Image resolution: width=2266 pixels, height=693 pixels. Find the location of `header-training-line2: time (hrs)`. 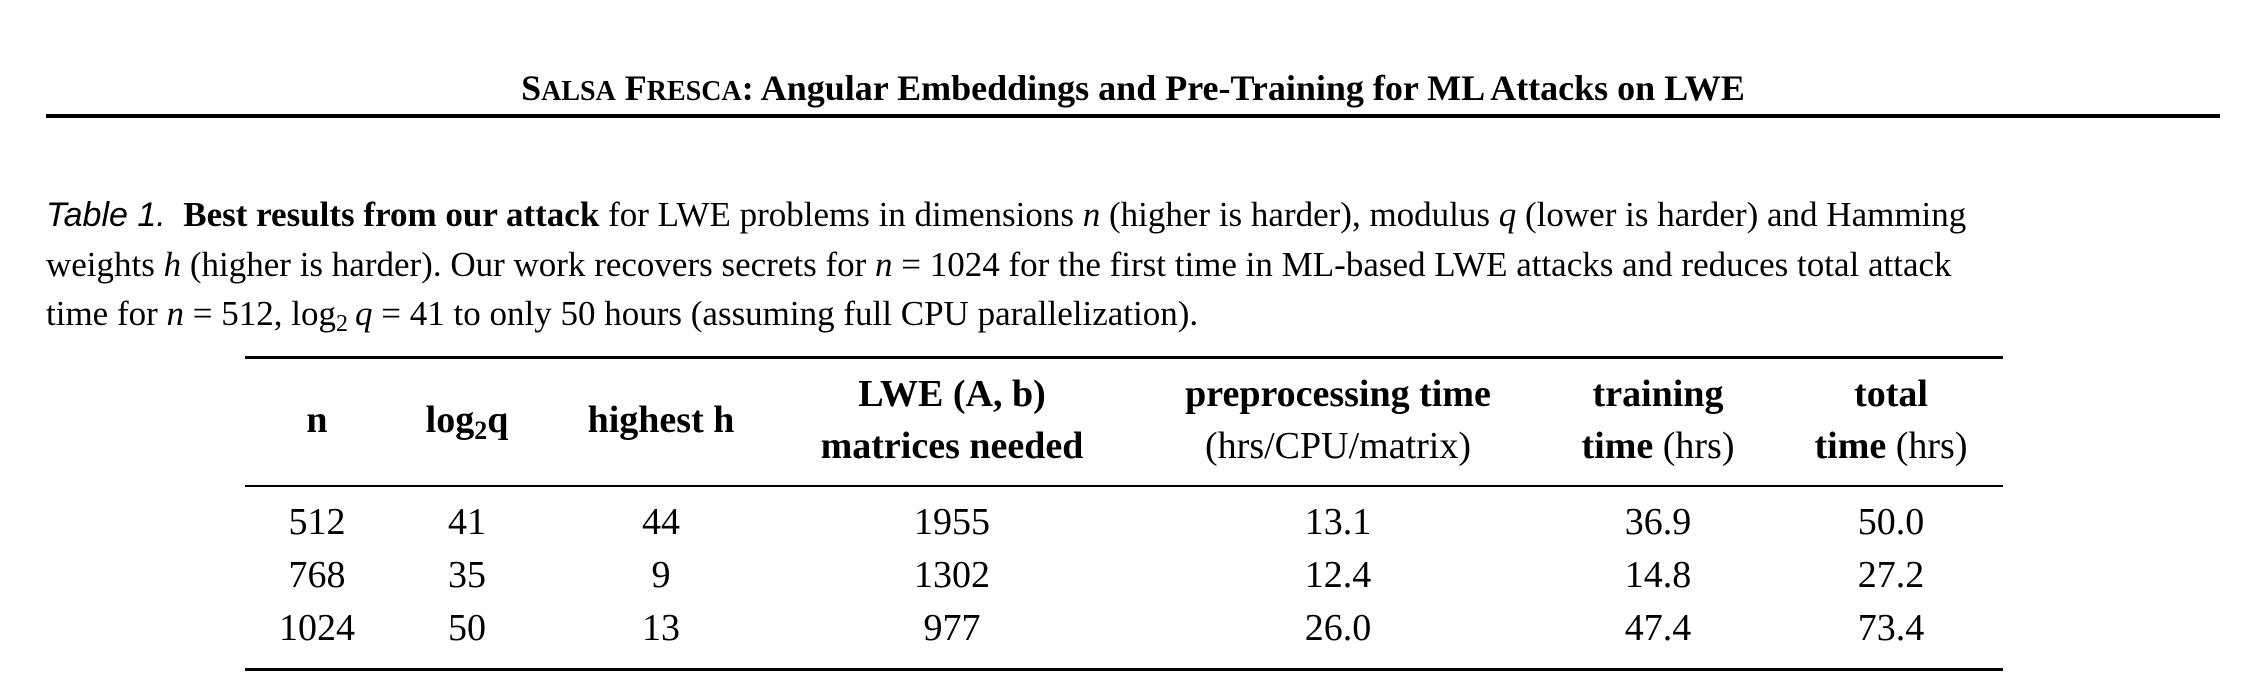

header-training-line2: time (hrs) is located at coordinates (1658, 446).